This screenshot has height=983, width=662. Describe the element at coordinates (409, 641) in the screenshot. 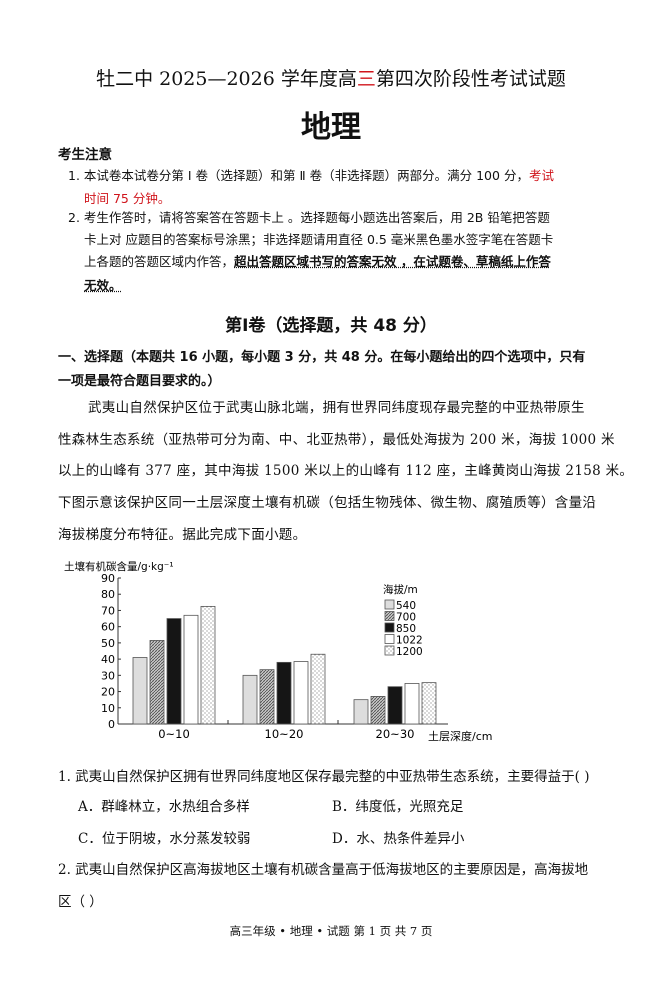

I see `legend-label: 1022` at that location.